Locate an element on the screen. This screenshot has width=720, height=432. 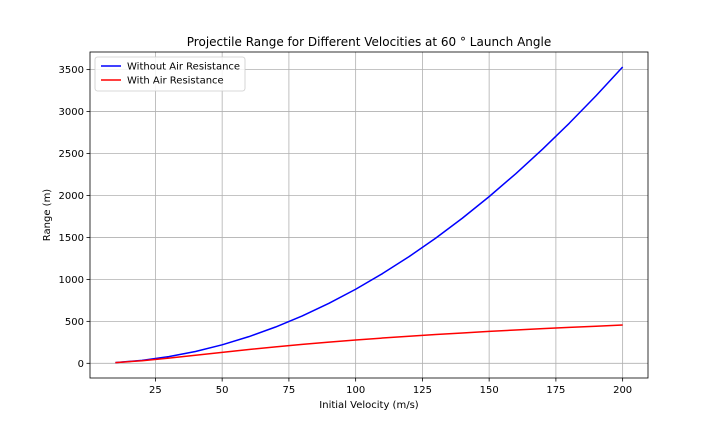
y-tick-label: 2000 is located at coordinates (71, 196).